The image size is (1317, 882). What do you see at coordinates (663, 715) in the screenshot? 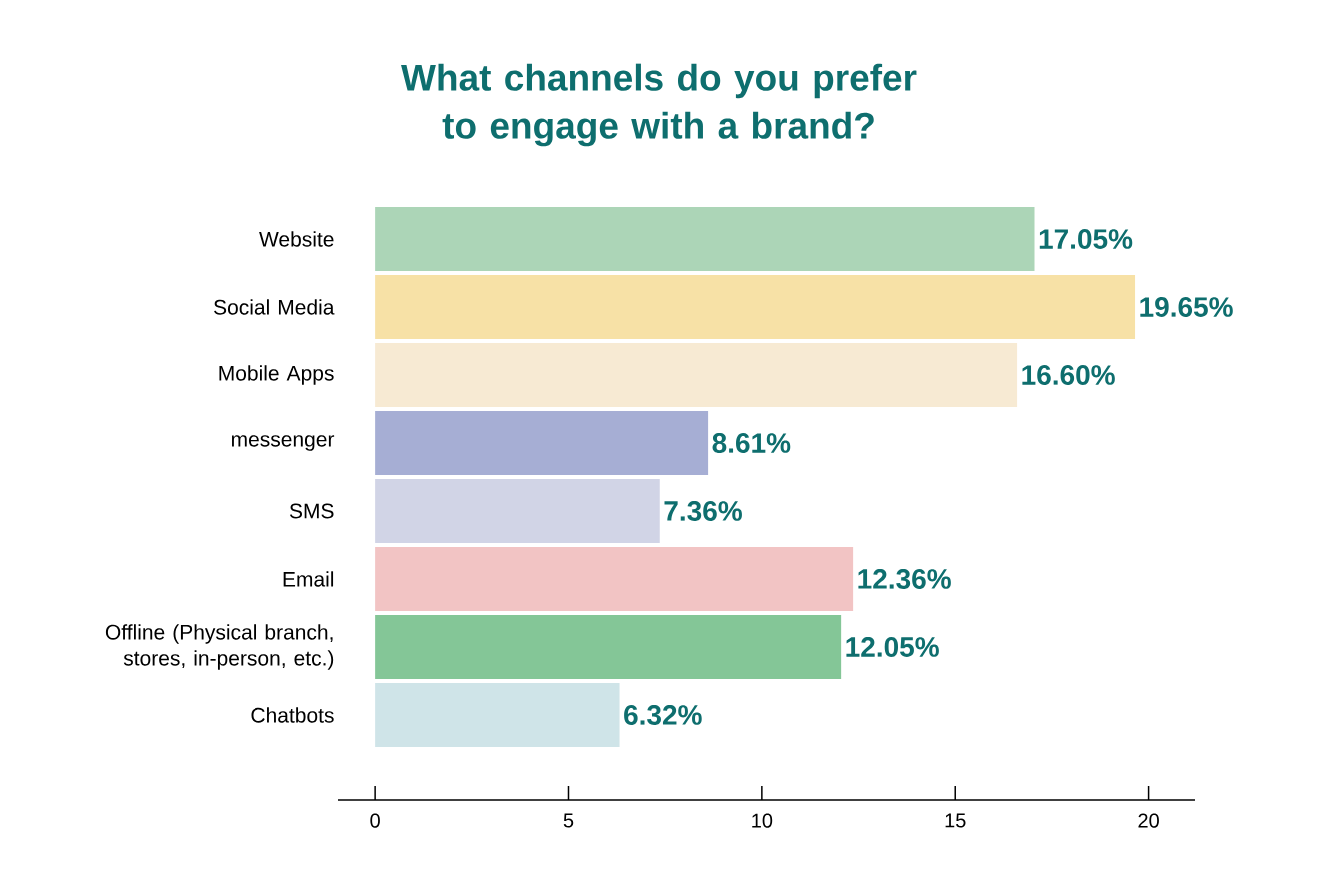
I see `data-label: 6.32%` at bounding box center [663, 715].